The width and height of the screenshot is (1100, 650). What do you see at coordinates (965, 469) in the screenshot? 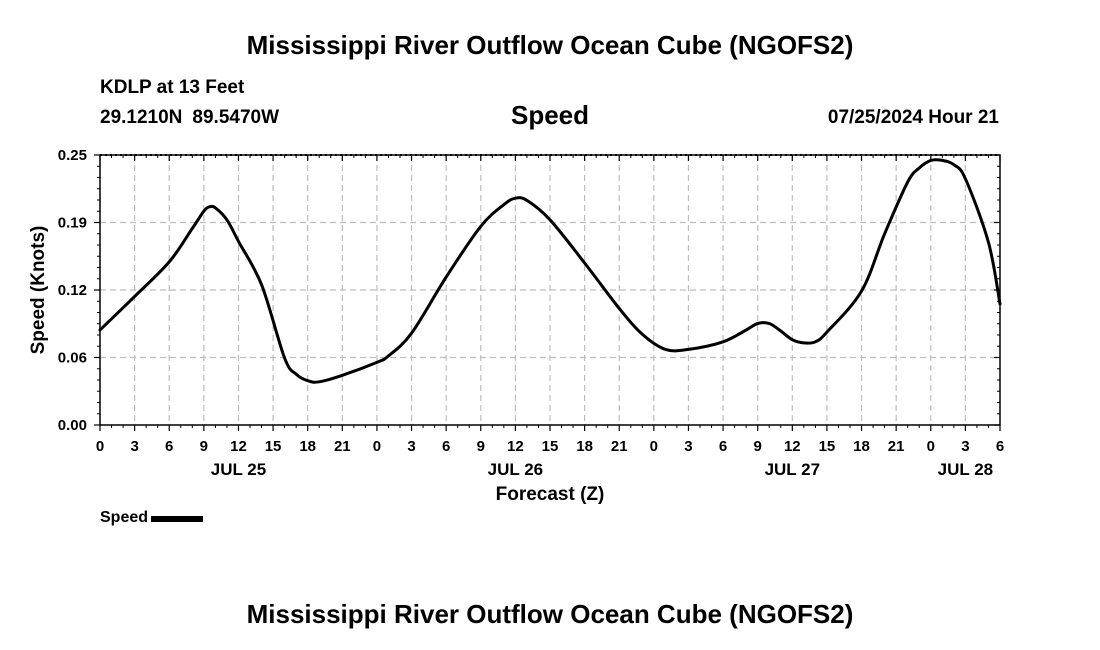
I see `day-label: JUL 28` at bounding box center [965, 469].